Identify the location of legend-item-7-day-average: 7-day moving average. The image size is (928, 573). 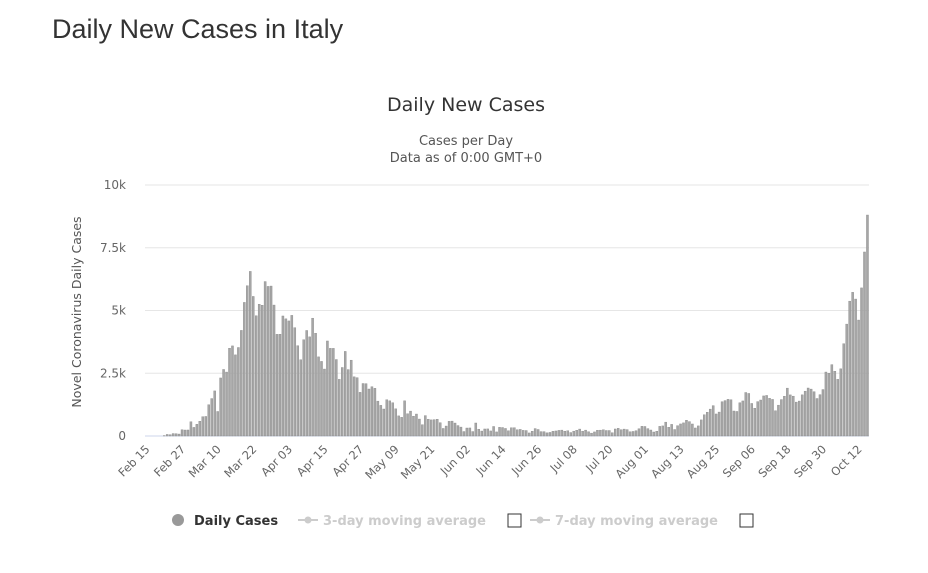
(642, 521).